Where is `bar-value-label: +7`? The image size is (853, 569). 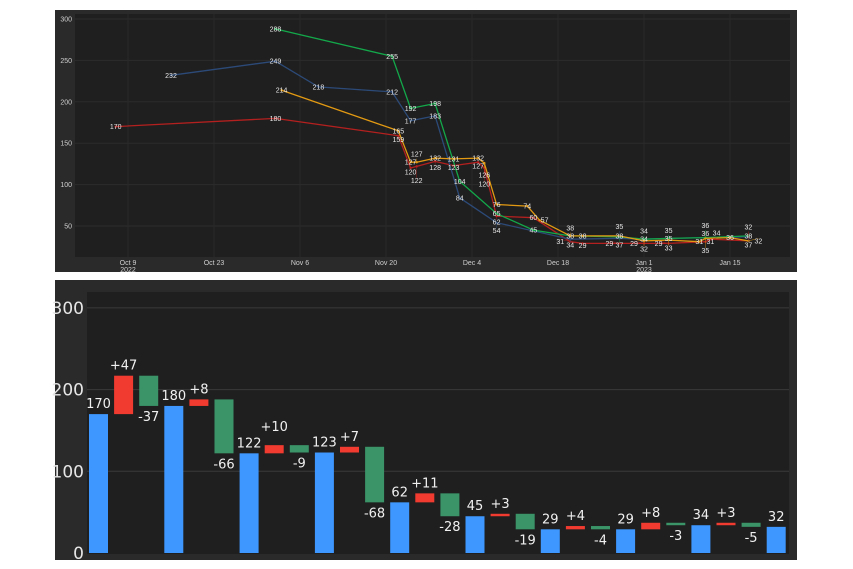
bar-value-label: +7 is located at coordinates (349, 437).